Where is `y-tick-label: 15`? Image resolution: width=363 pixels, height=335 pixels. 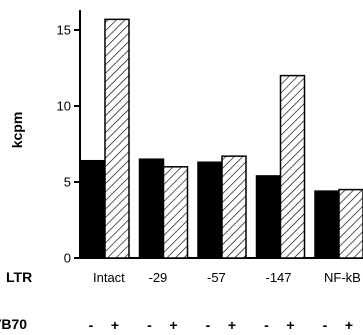
y-tick-label: 15 is located at coordinates (64, 30).